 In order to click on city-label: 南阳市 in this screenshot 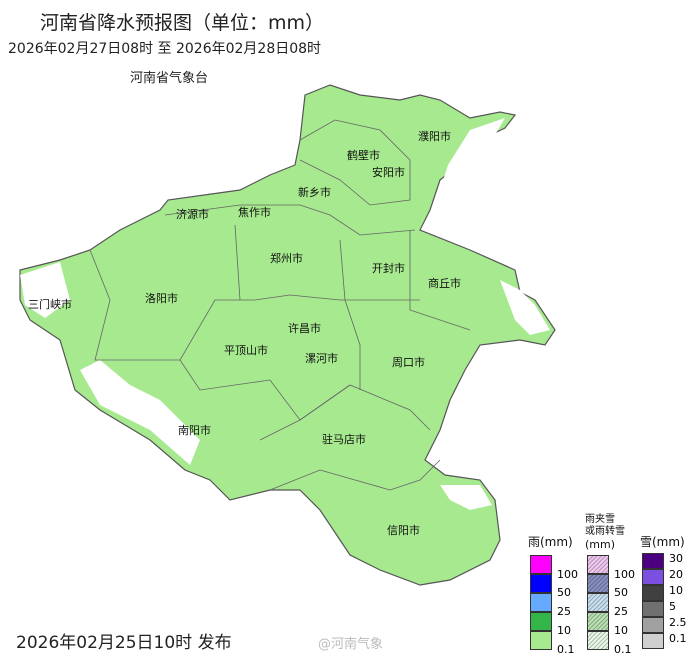, I will do `click(194, 430)`.